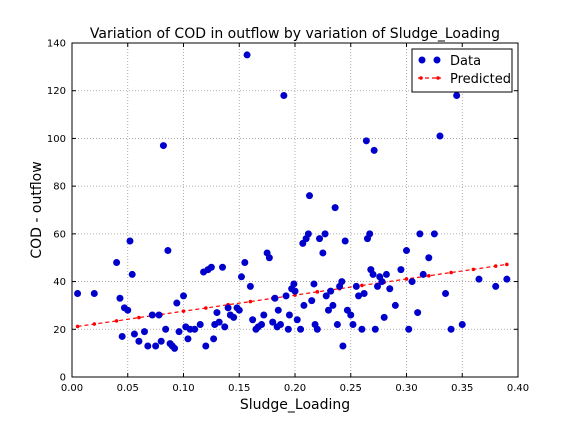 This screenshot has width=576, height=432. Describe the element at coordinates (59, 330) in the screenshot. I see `y-tick-label: 20` at that location.